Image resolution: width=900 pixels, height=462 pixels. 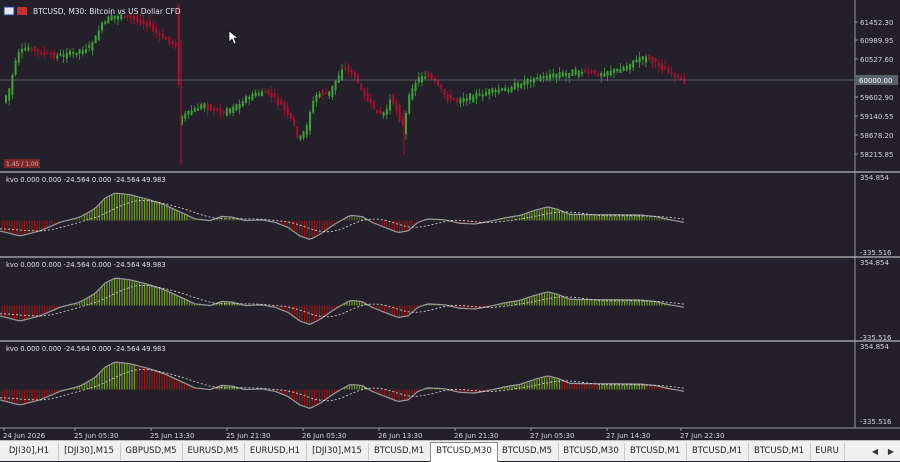 I want to click on symbol-flag-icon, so click(x=22, y=11).